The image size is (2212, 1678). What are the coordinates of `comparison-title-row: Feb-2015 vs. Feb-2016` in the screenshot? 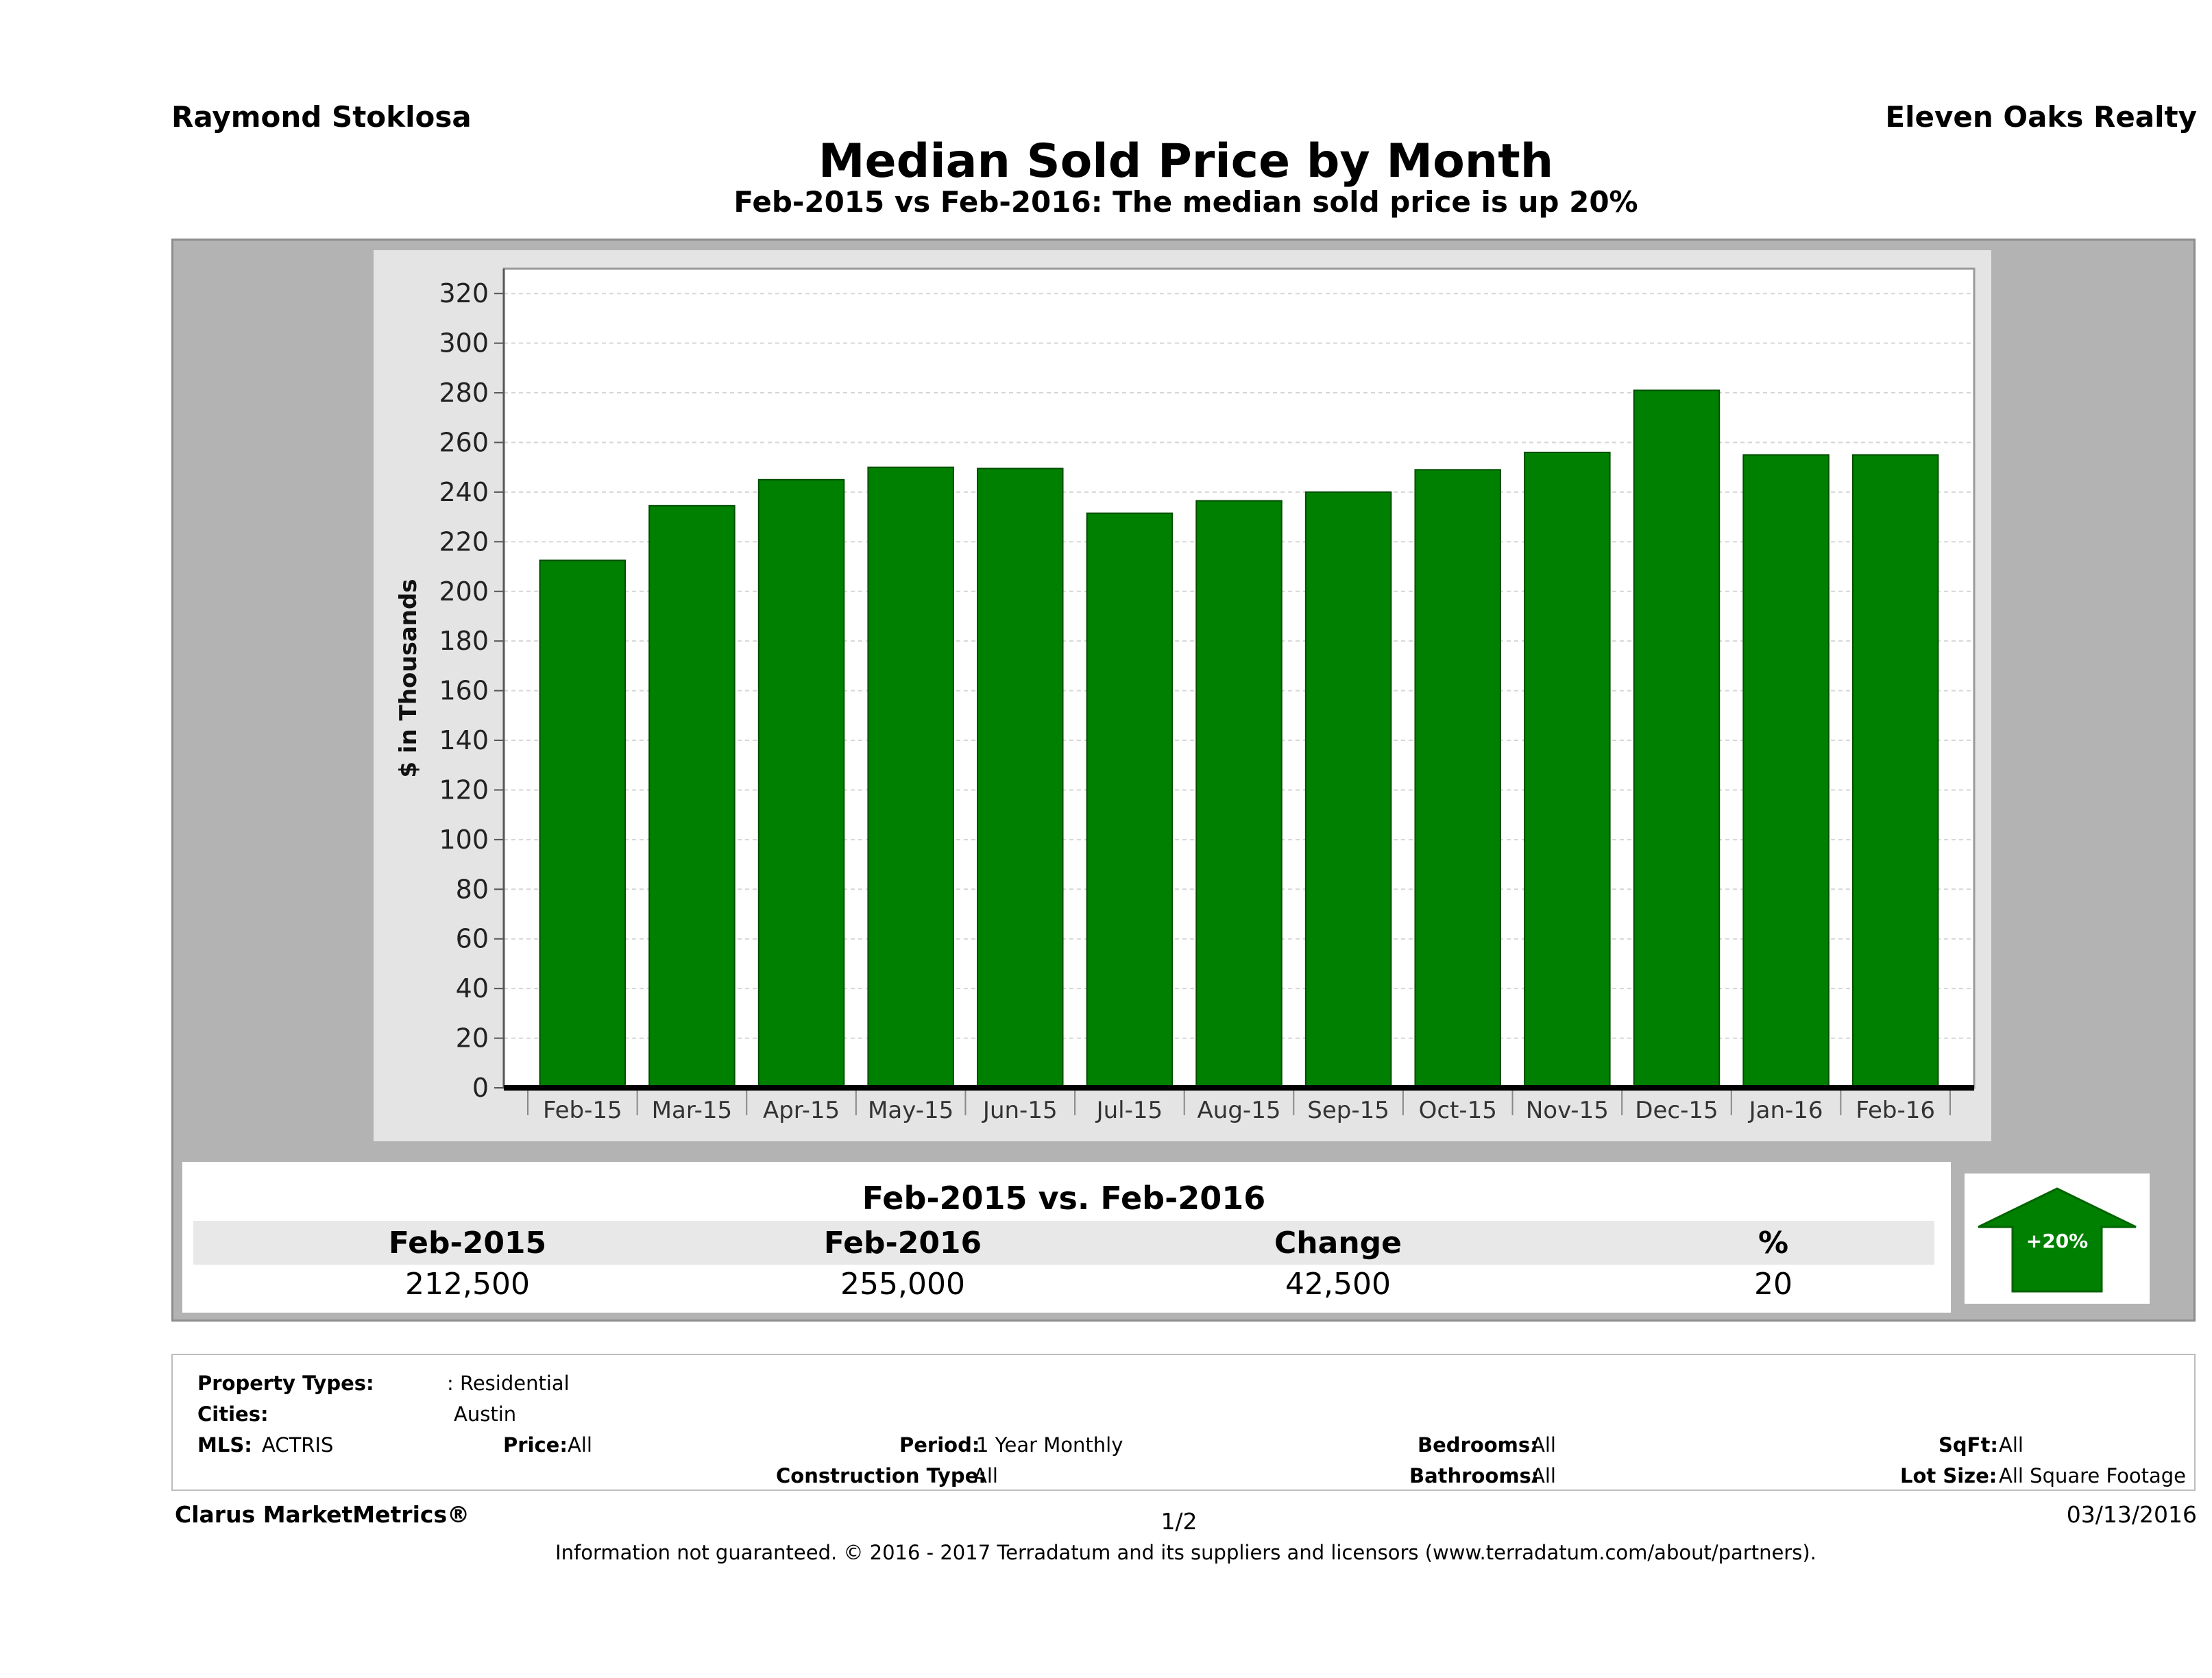 It's located at (1063, 1198).